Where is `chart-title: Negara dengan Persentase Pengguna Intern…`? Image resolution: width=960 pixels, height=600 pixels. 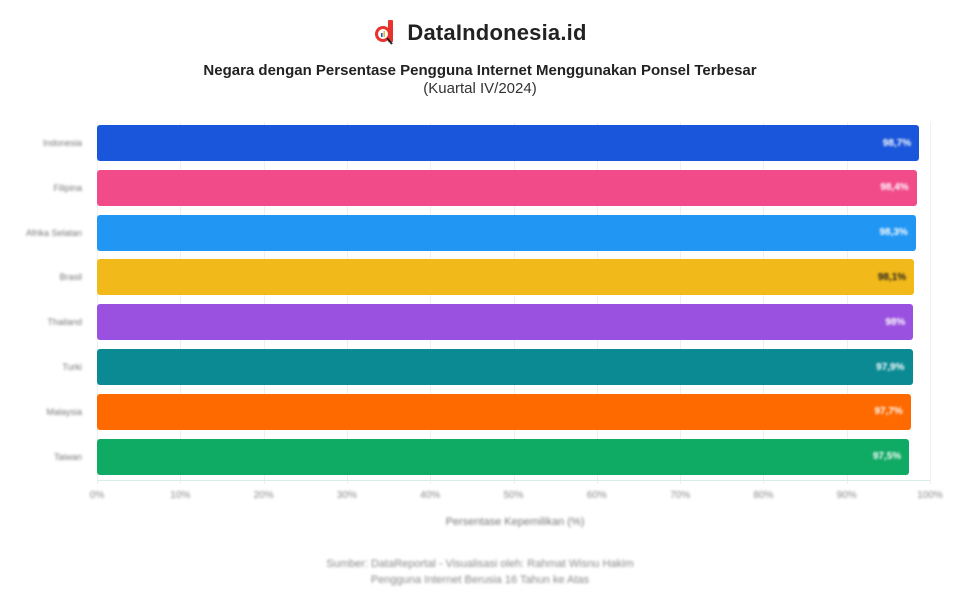
chart-title: Negara dengan Persentase Pengguna Intern… is located at coordinates (480, 70).